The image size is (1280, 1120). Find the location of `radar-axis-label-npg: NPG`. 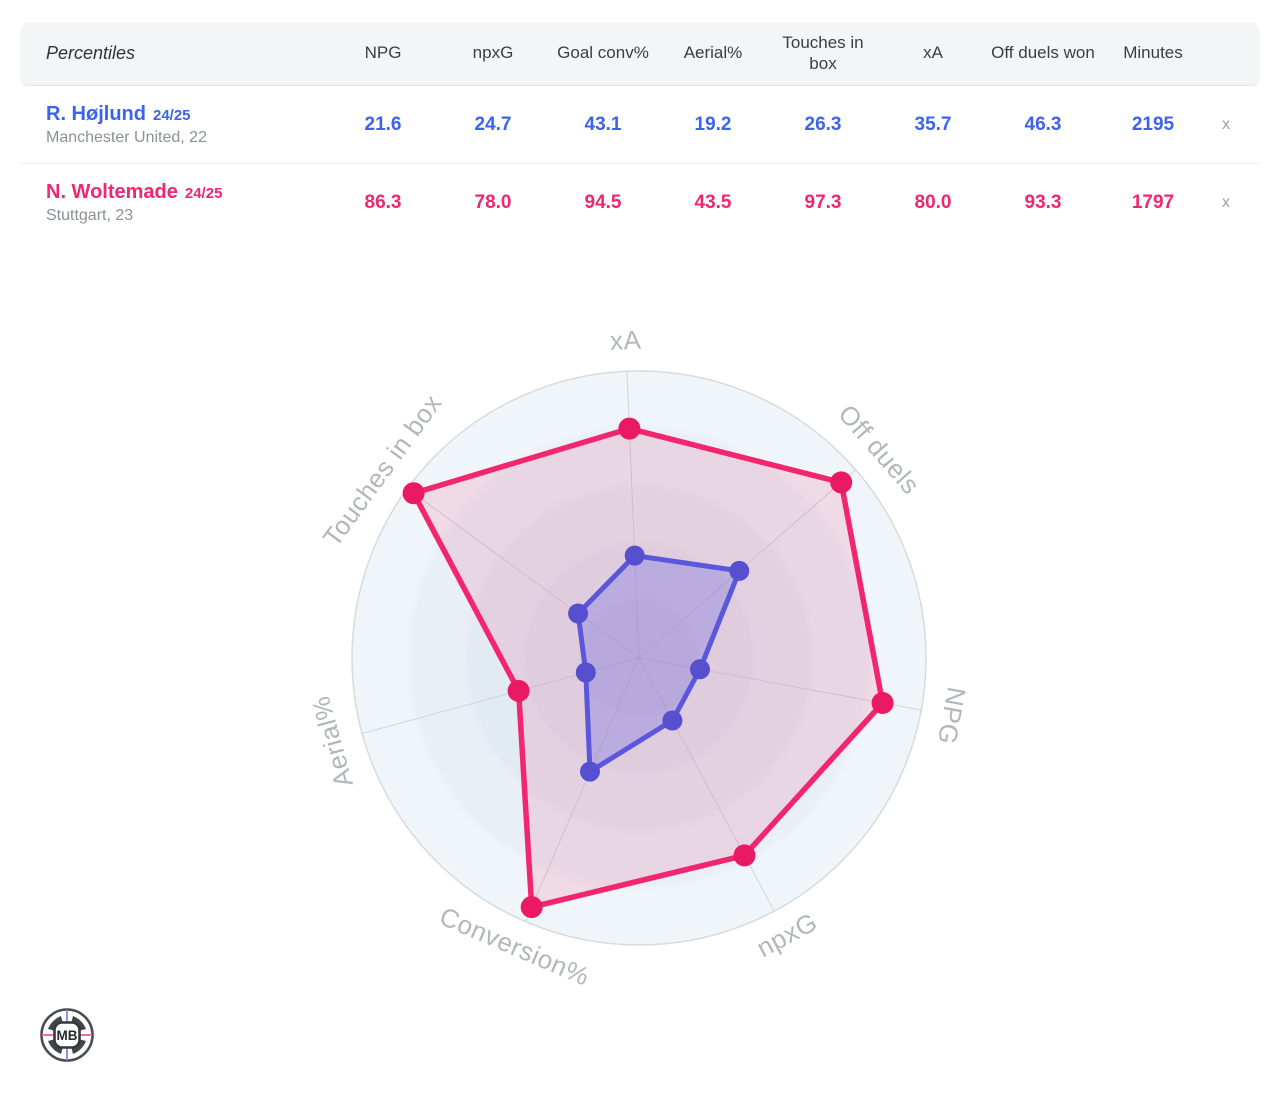

radar-axis-label-npg: NPG is located at coordinates (952, 716).